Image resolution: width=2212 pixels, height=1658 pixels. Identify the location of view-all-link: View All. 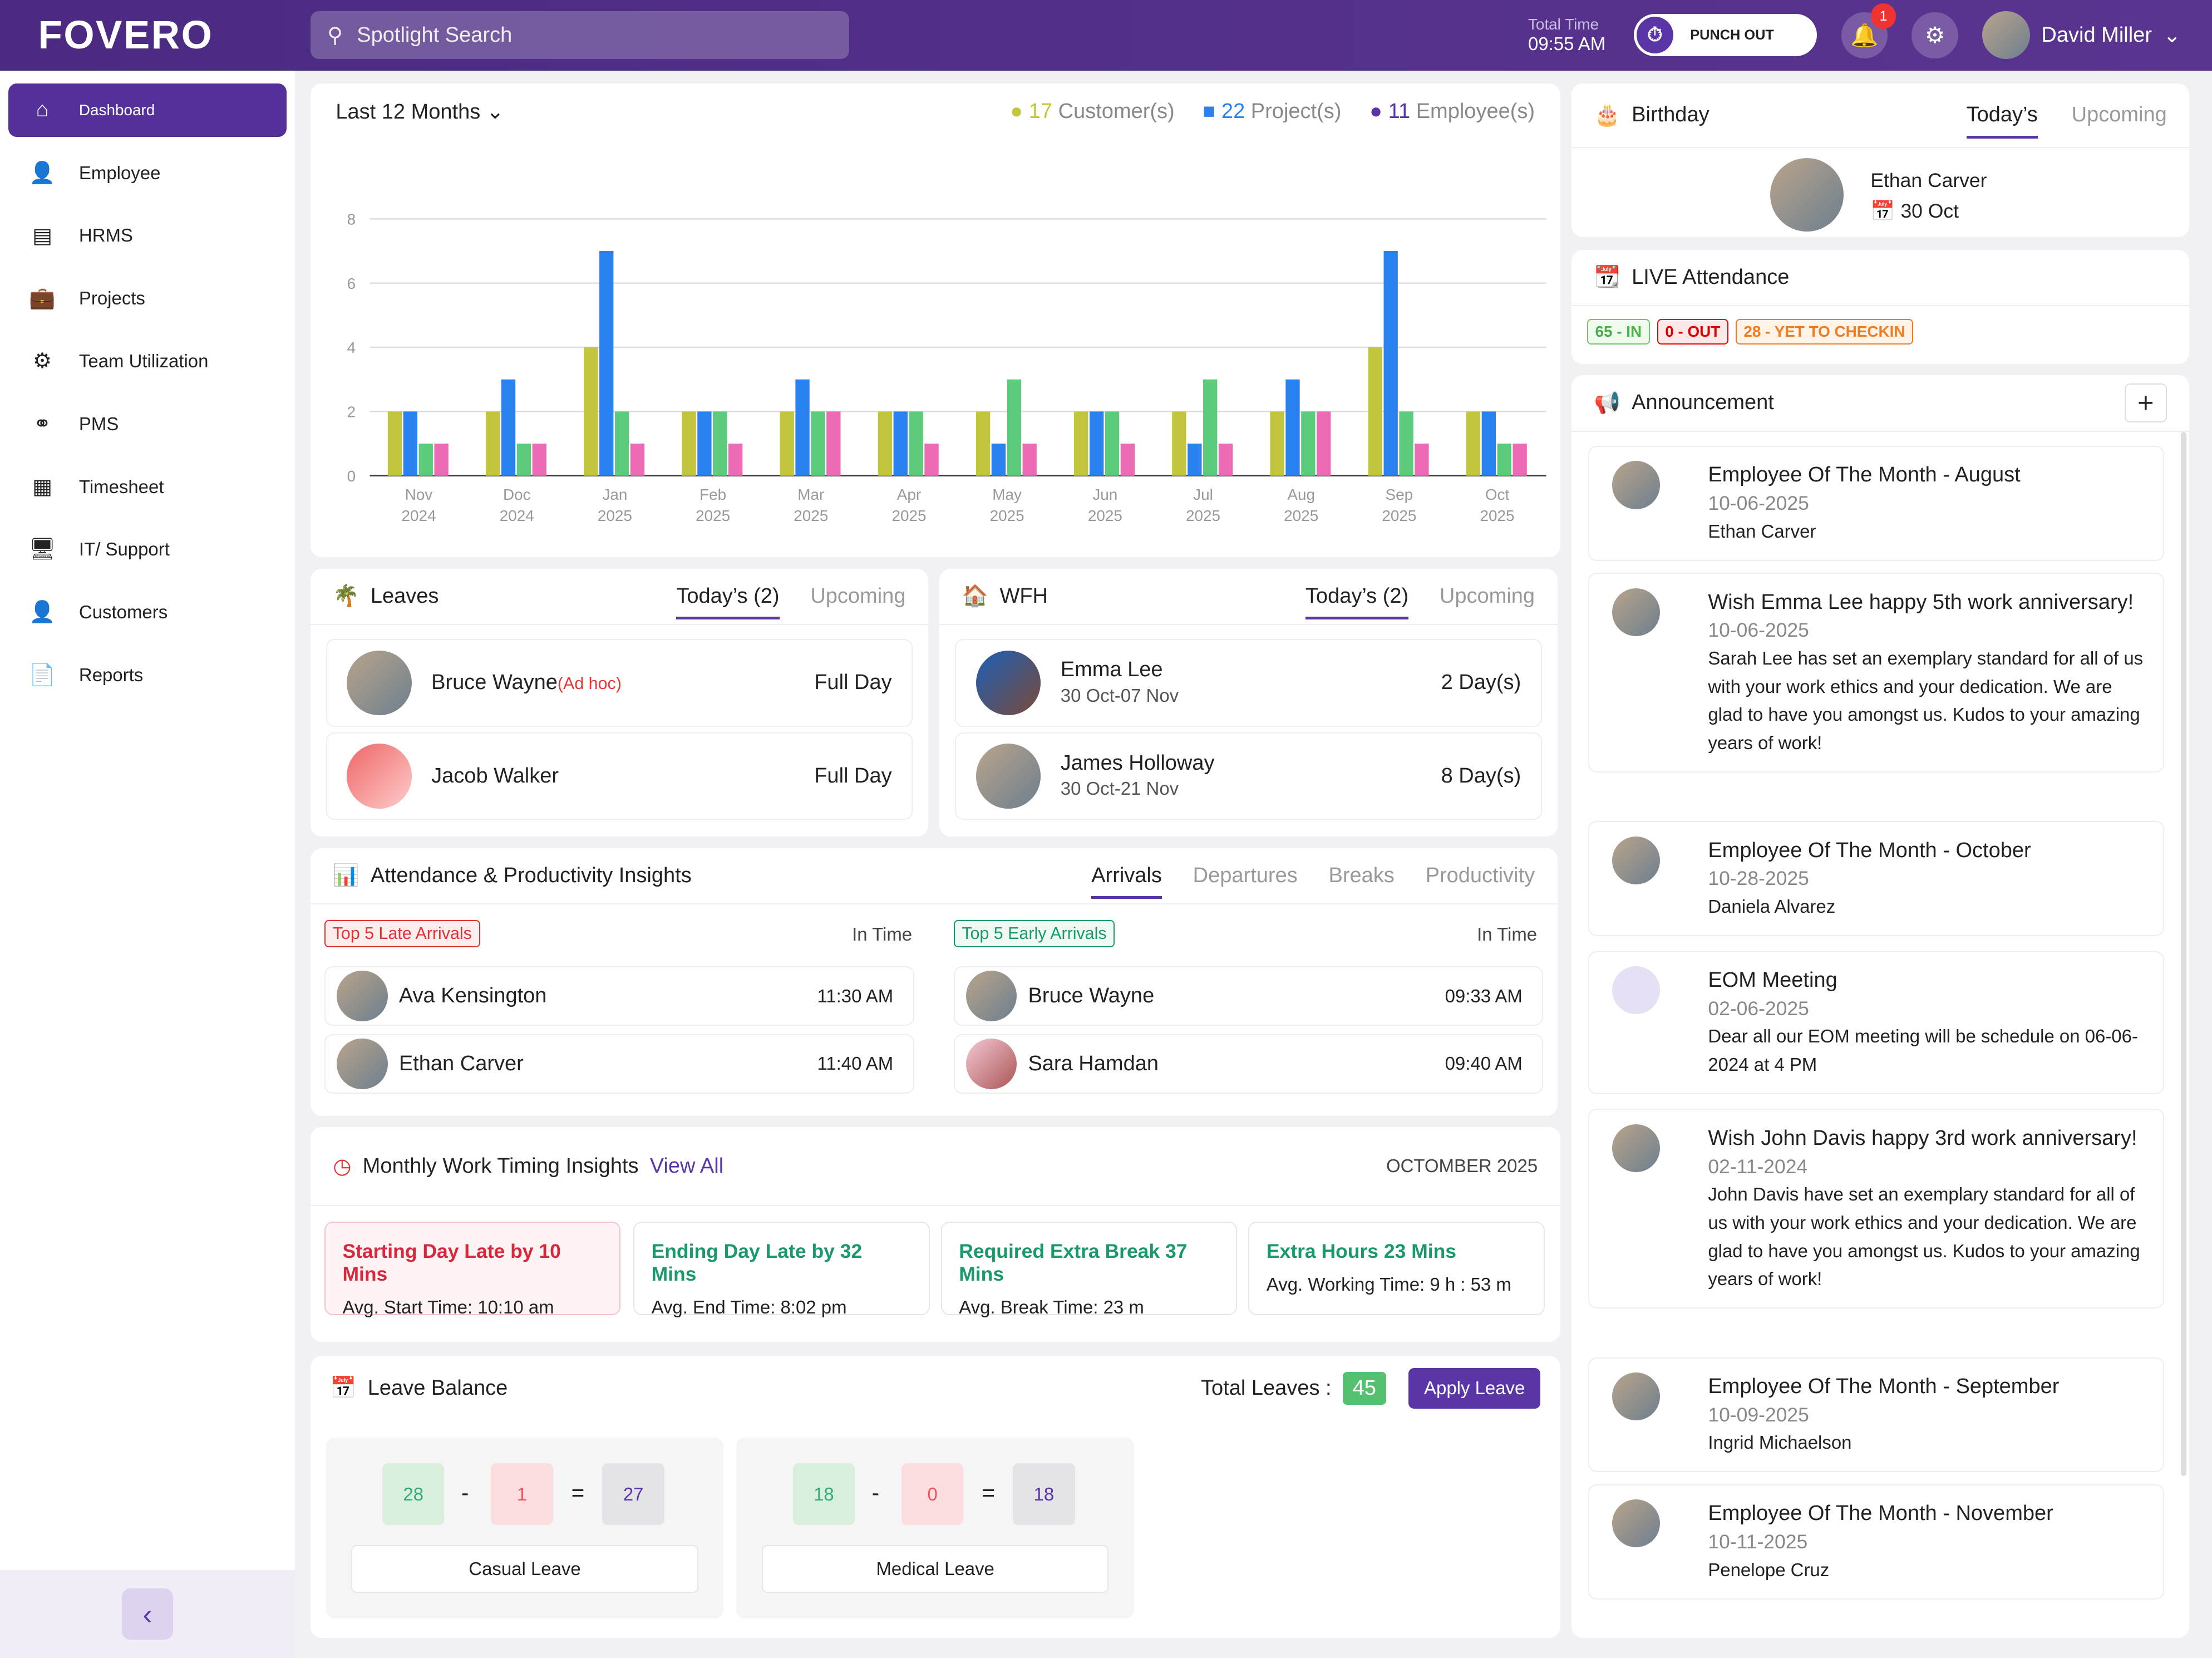
(686, 1166).